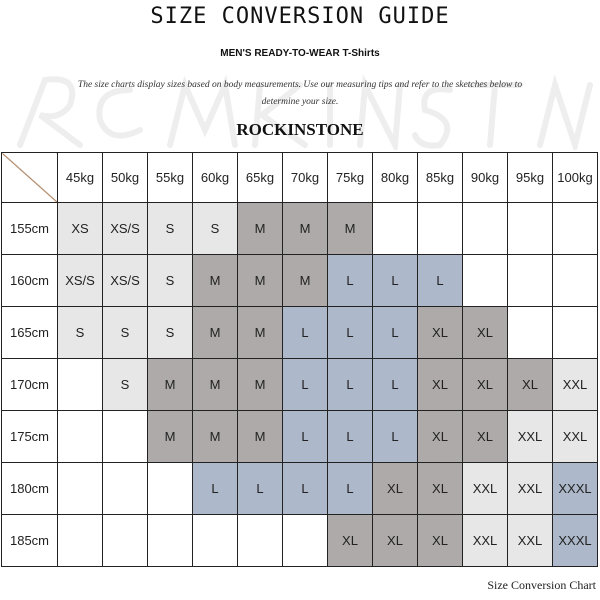  I want to click on corner-cell, so click(29, 177).